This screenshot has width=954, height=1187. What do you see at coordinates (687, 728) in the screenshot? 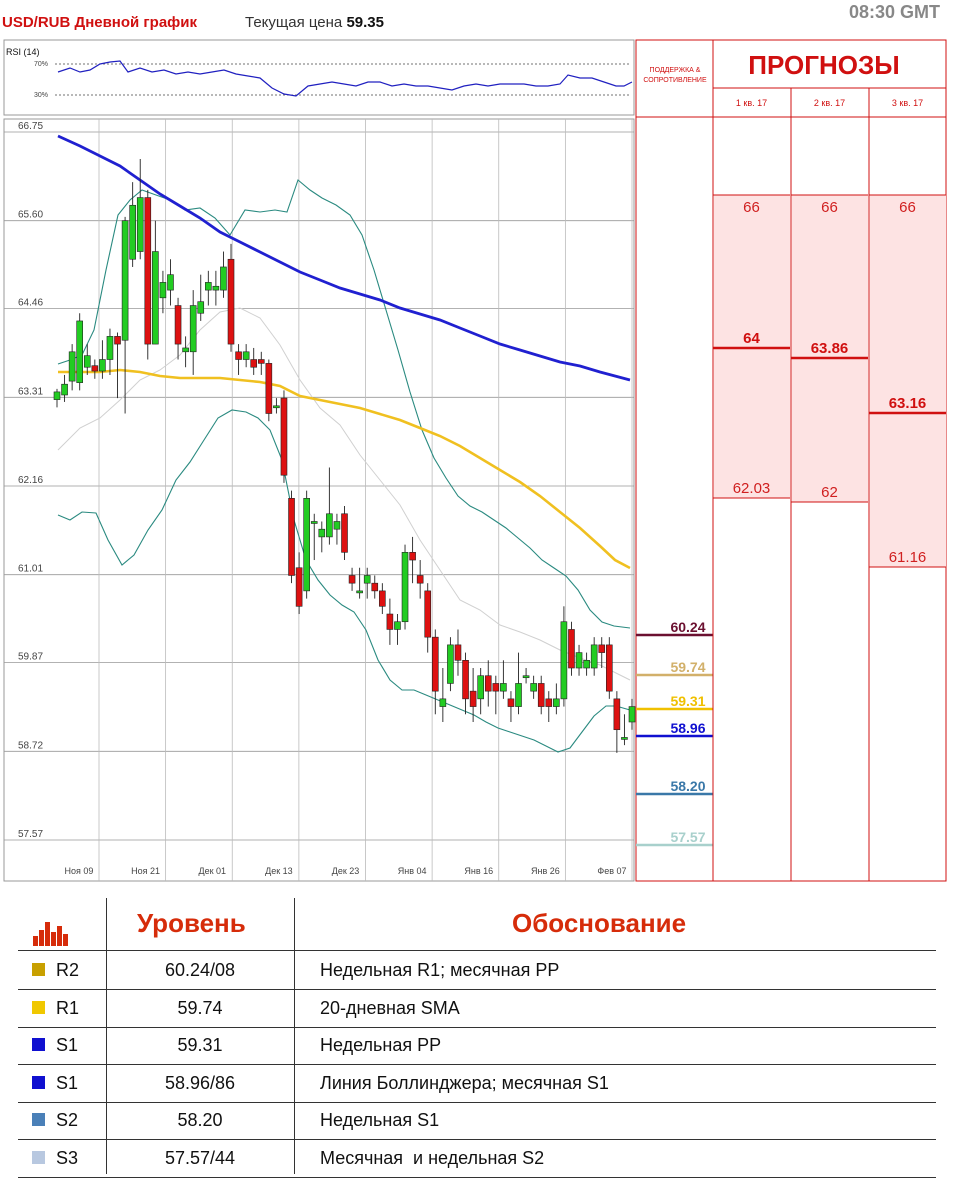
I see `level-value: 58.96` at bounding box center [687, 728].